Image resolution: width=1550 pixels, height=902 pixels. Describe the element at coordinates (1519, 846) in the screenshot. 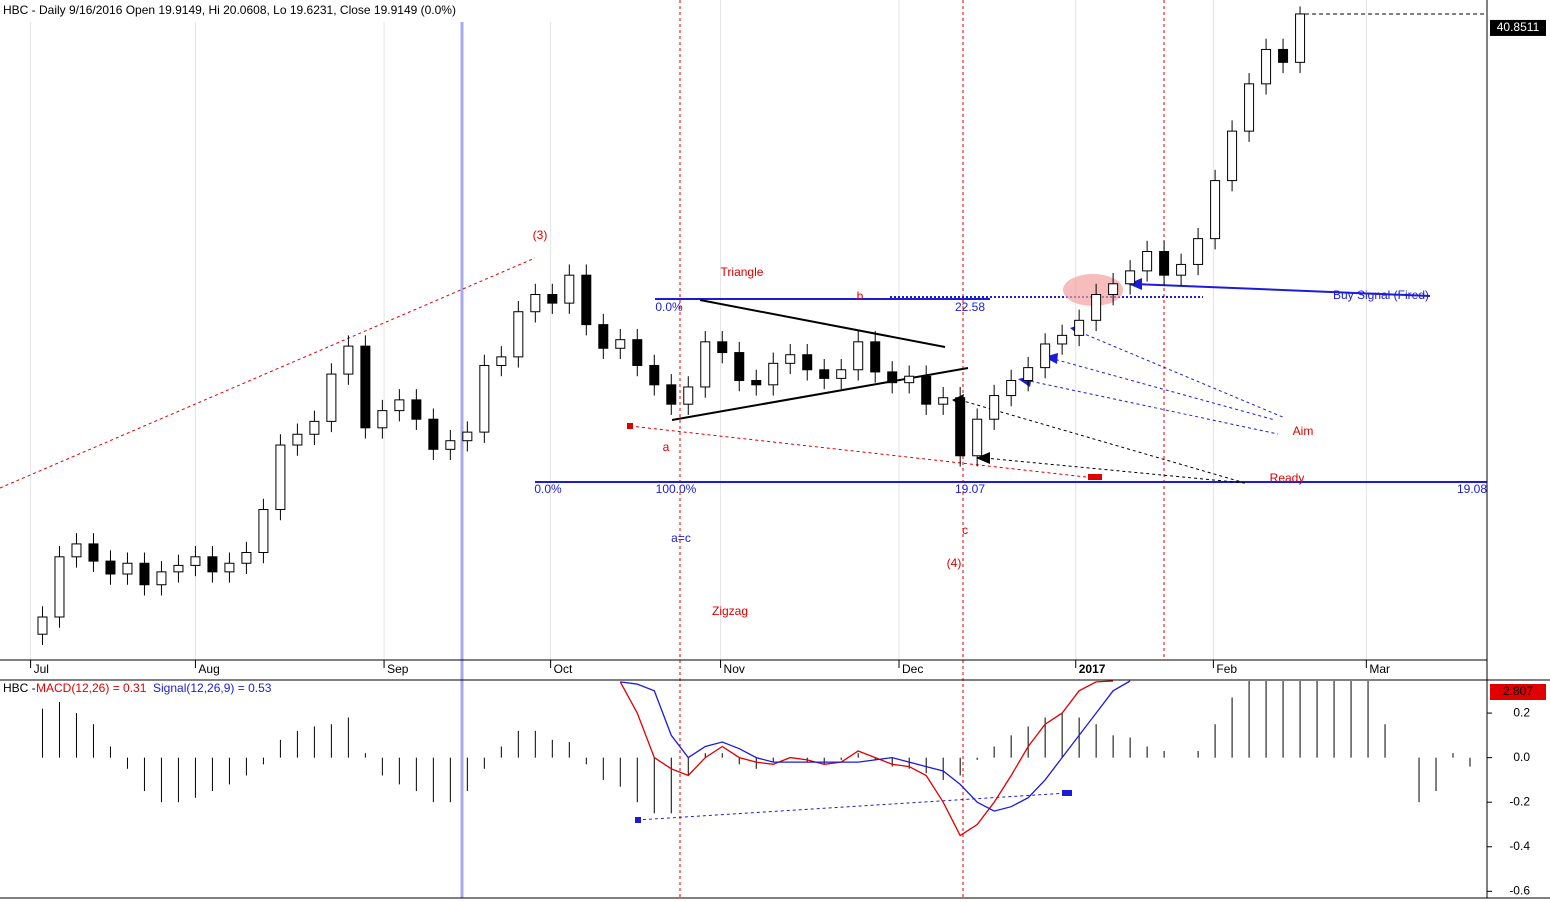

I see `y-tick-label: -0.4` at that location.